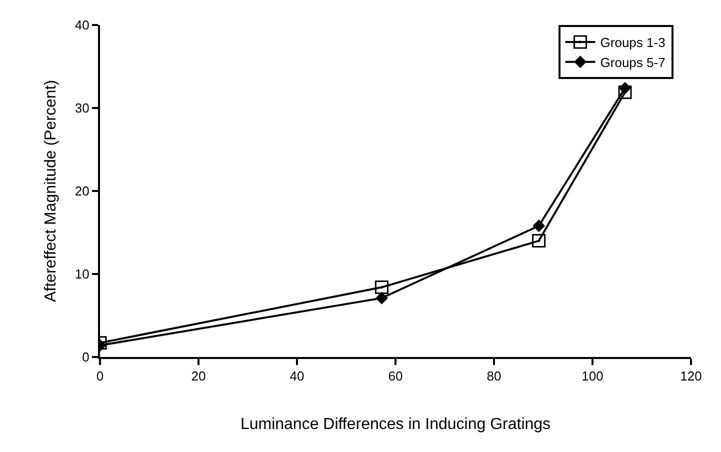 The image size is (721, 452). I want to click on y-tick-label: 20, so click(82, 191).